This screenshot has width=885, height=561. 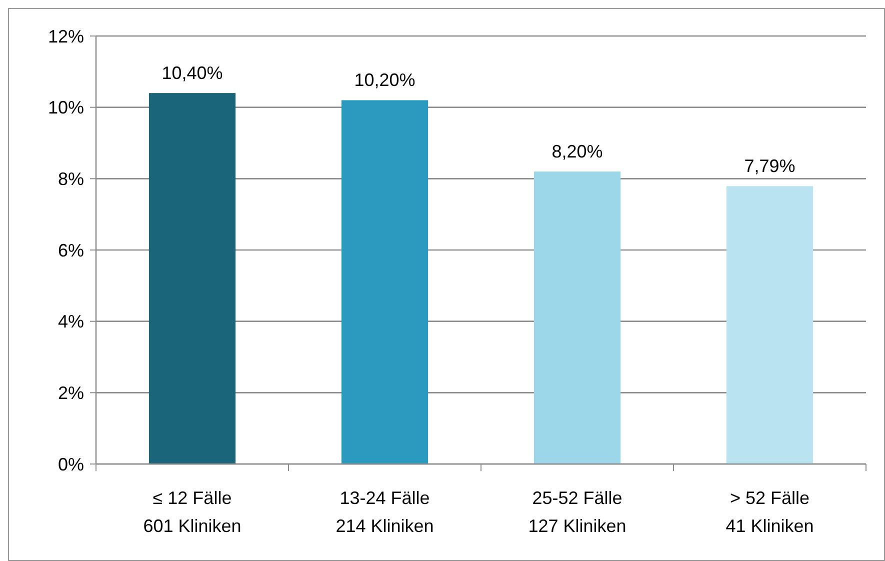 What do you see at coordinates (71, 322) in the screenshot?
I see `y-tick-label: 4%` at bounding box center [71, 322].